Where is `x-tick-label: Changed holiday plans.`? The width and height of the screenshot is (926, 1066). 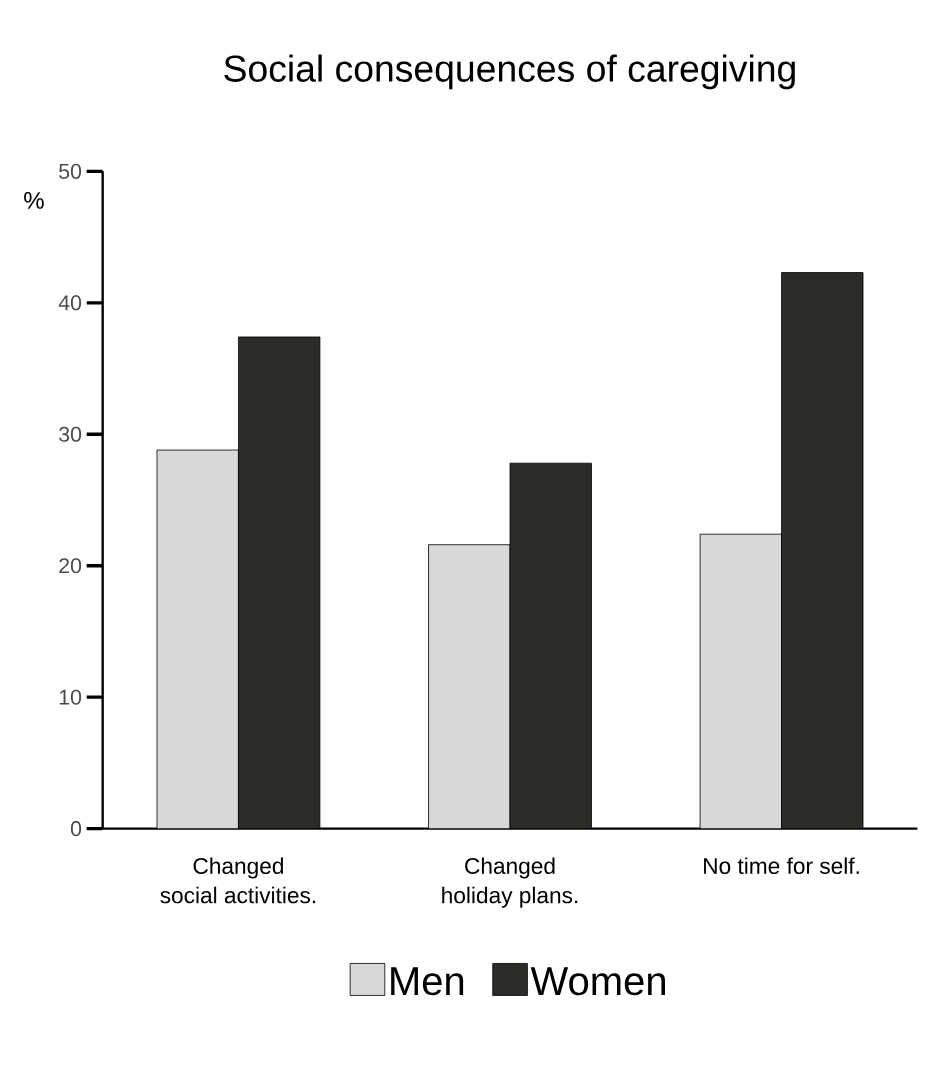
x-tick-label: Changed holiday plans. is located at coordinates (510, 882).